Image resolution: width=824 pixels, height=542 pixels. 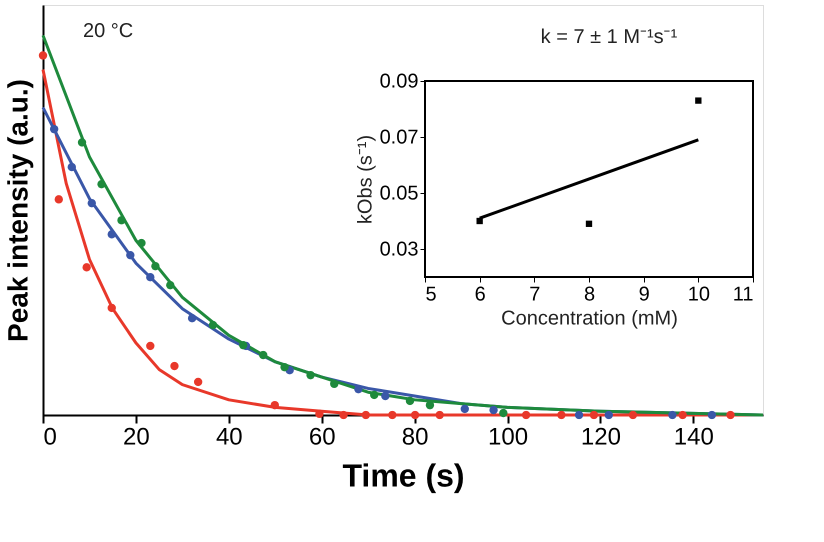 What do you see at coordinates (50, 437) in the screenshot?
I see `x-tick-label: 0` at bounding box center [50, 437].